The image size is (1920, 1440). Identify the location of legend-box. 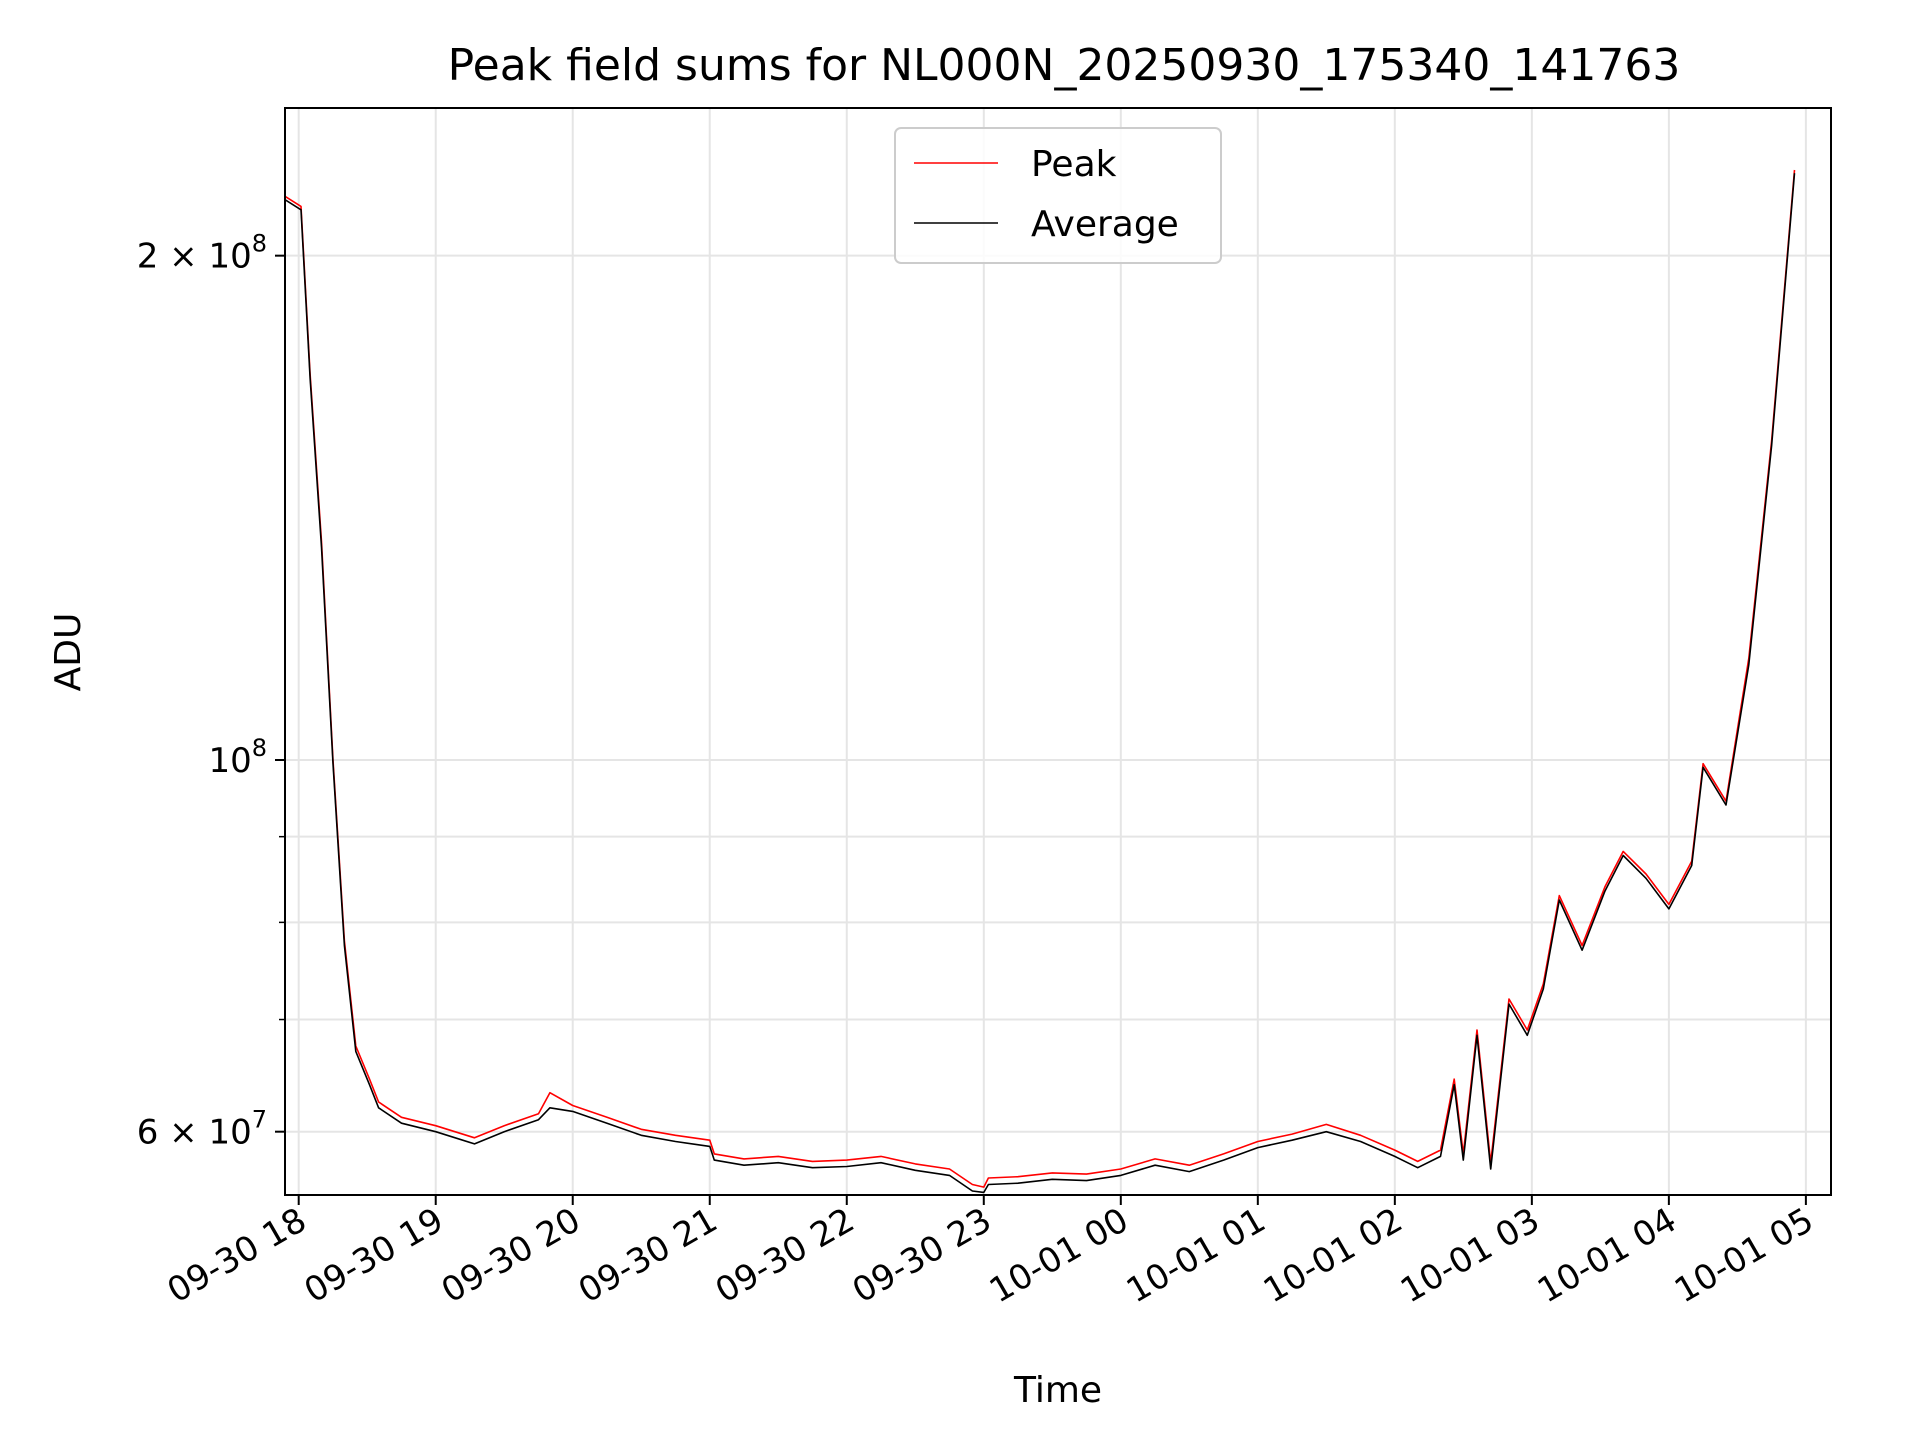
(1058, 195).